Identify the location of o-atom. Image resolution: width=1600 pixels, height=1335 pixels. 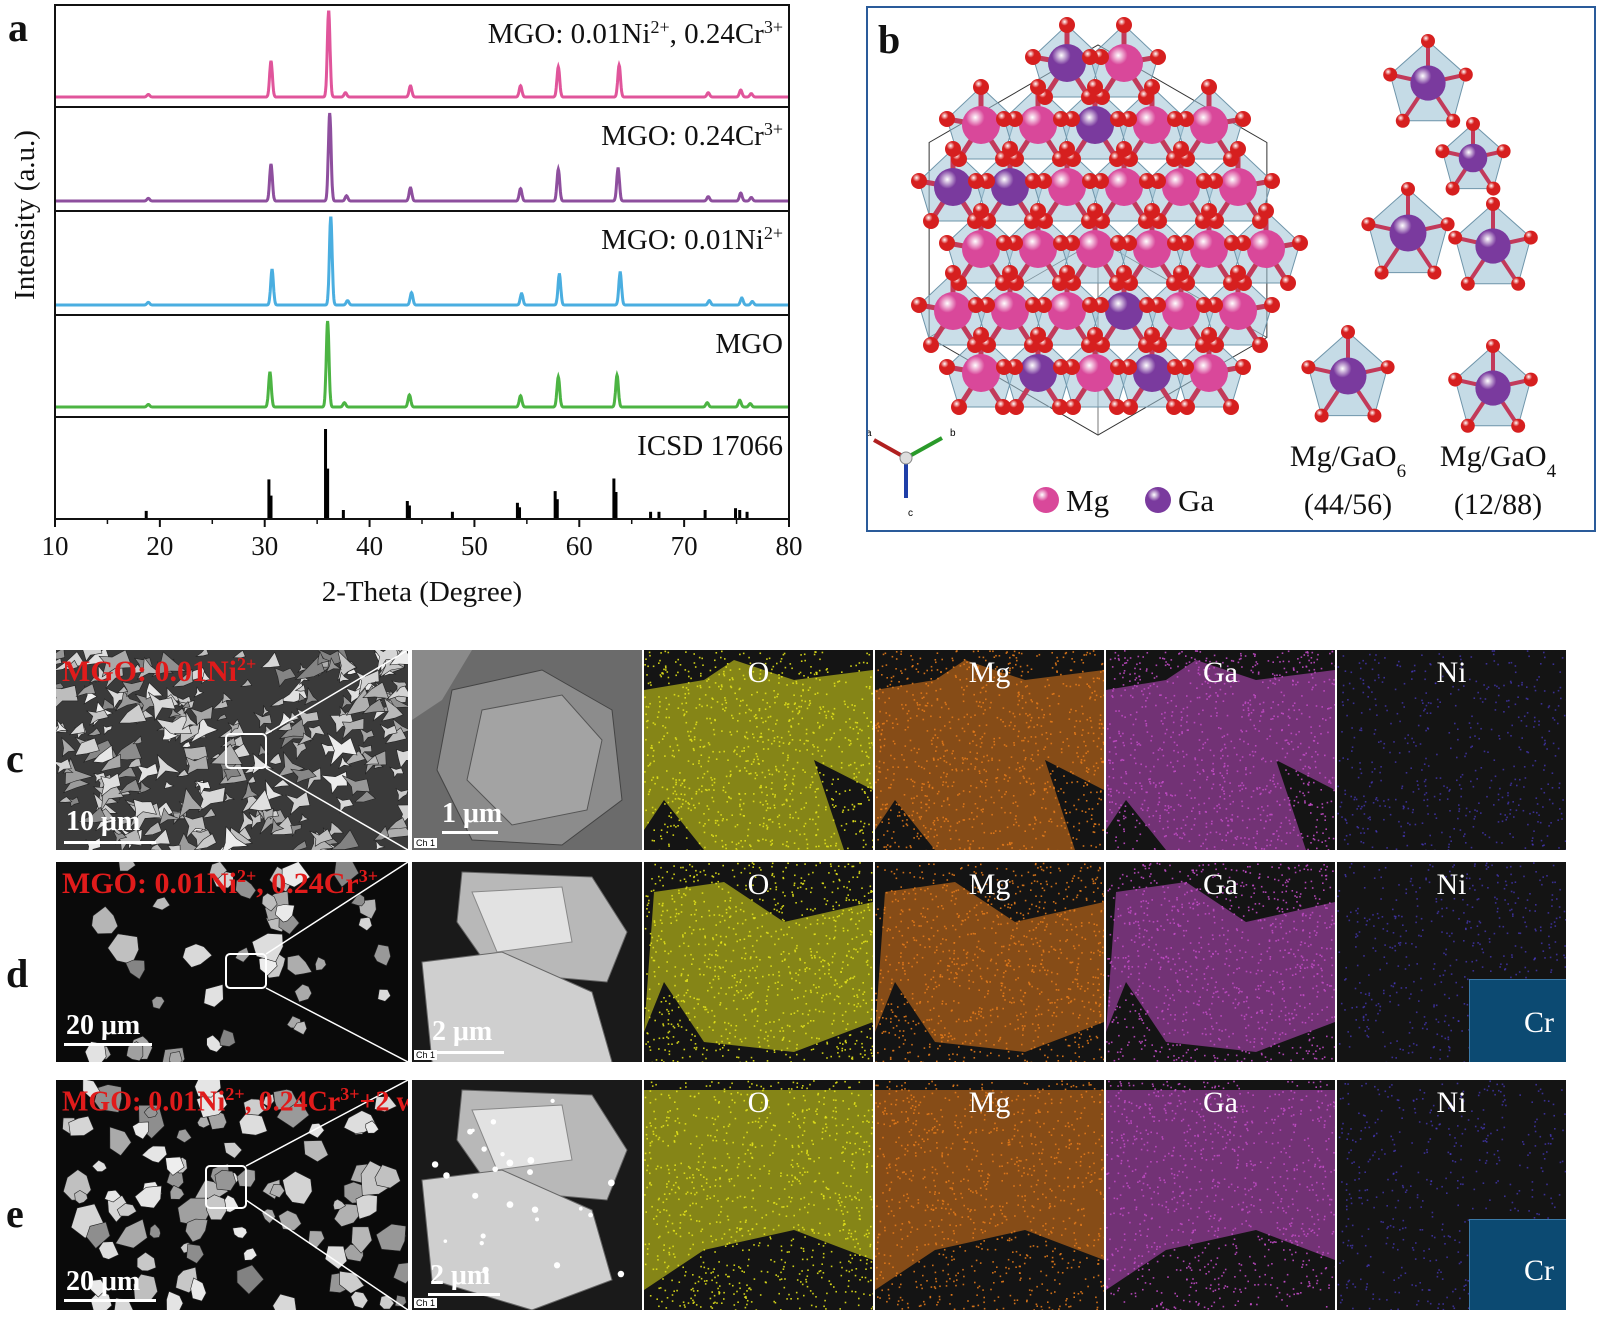
(1147, 181).